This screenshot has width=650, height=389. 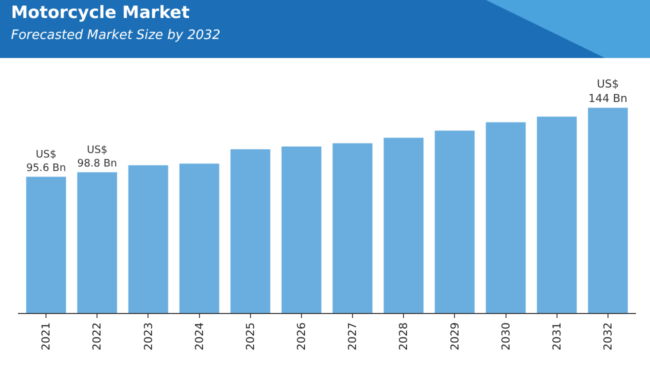 What do you see at coordinates (100, 13) in the screenshot?
I see `chart-title: Motorcycle Market` at bounding box center [100, 13].